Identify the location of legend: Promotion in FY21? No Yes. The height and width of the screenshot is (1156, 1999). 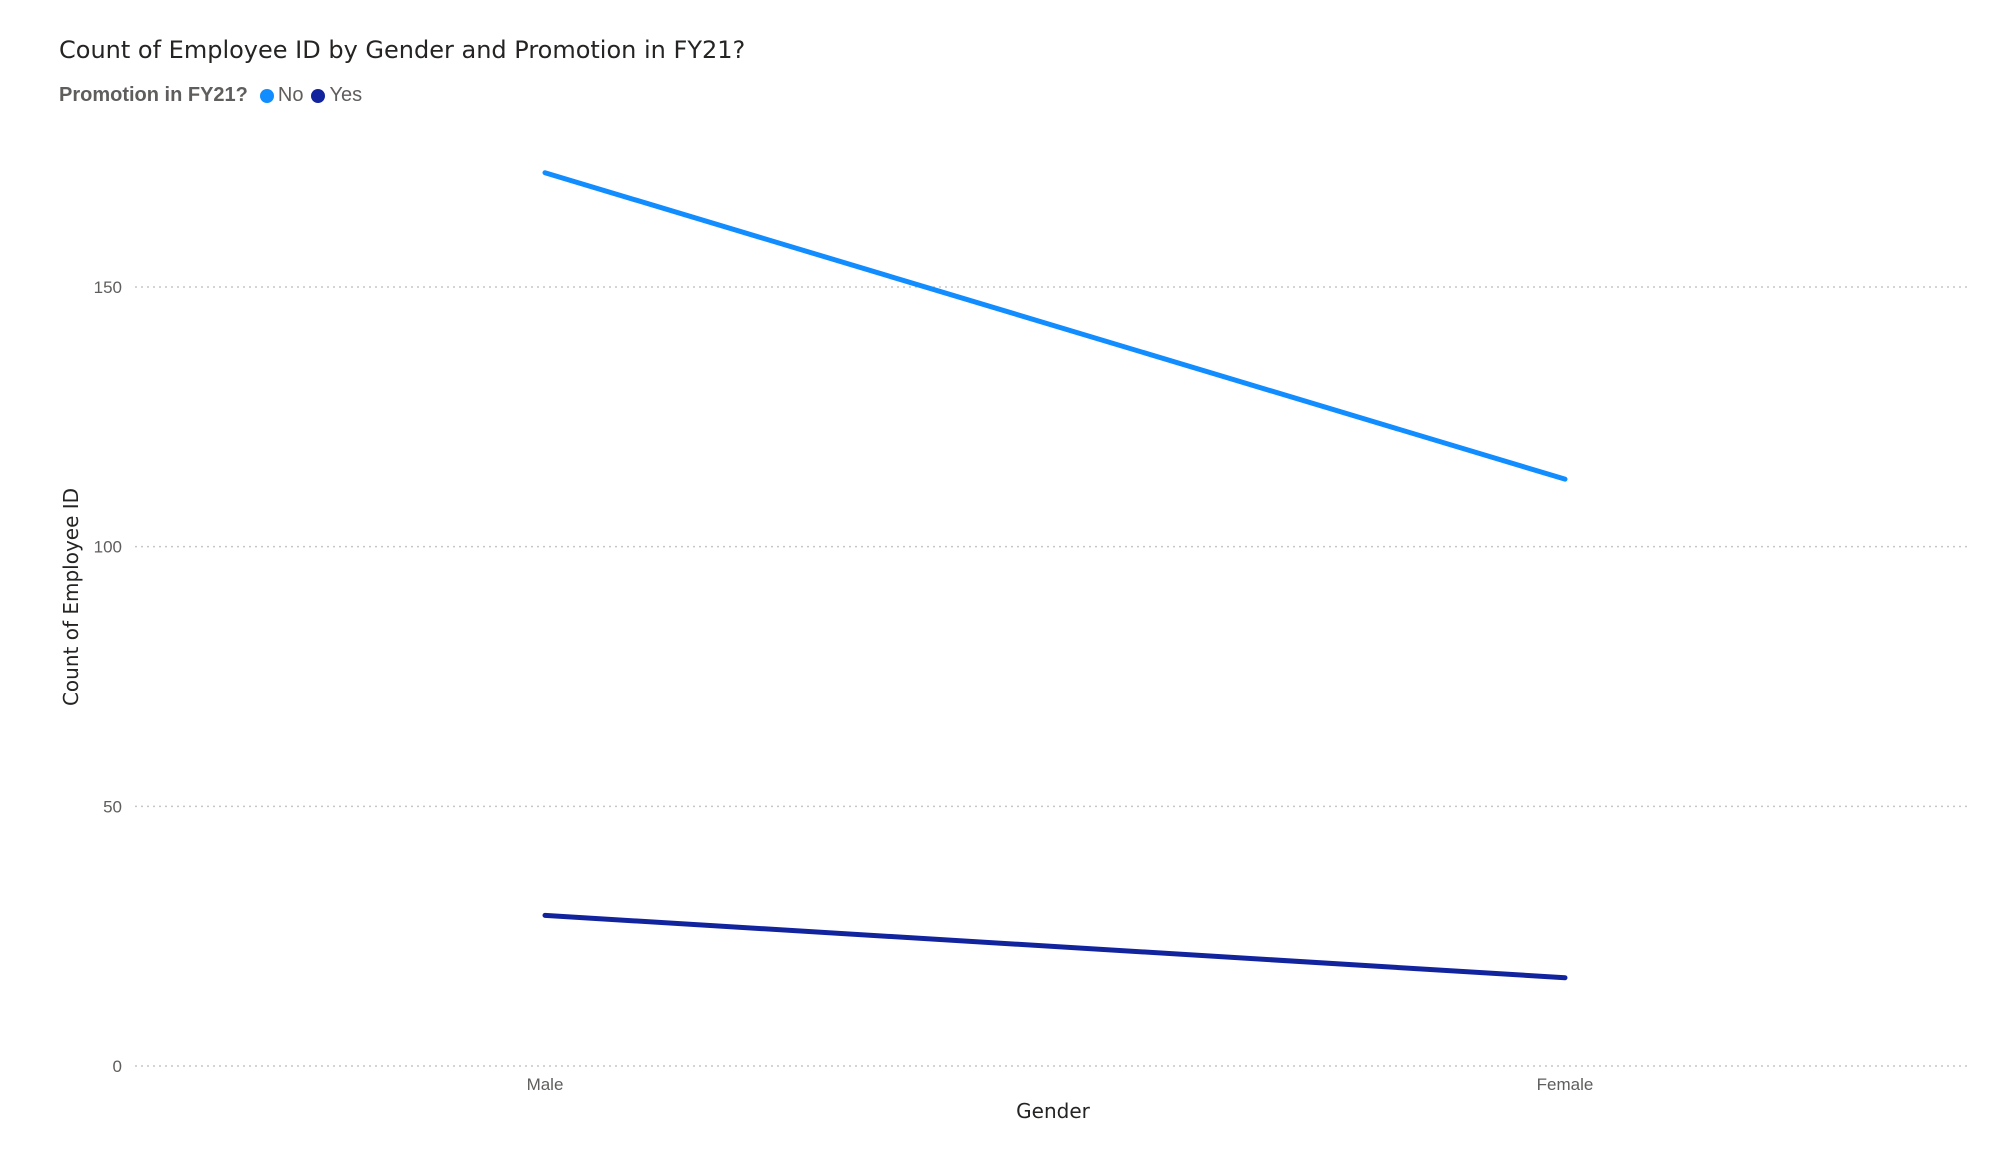
(214, 95).